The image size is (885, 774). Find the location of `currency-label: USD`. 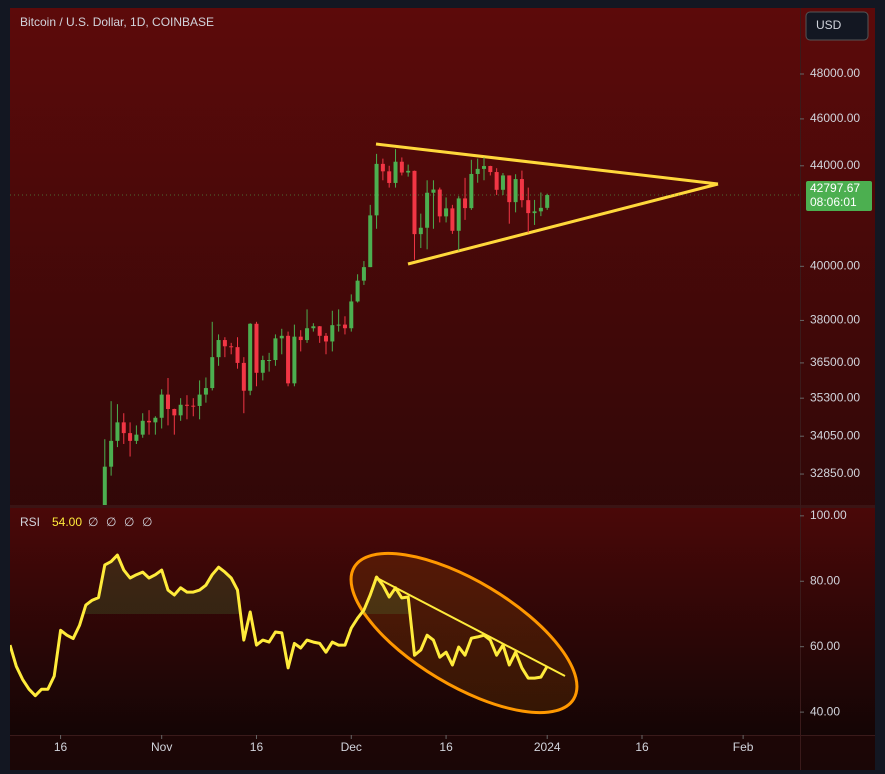

currency-label: USD is located at coordinates (829, 25).